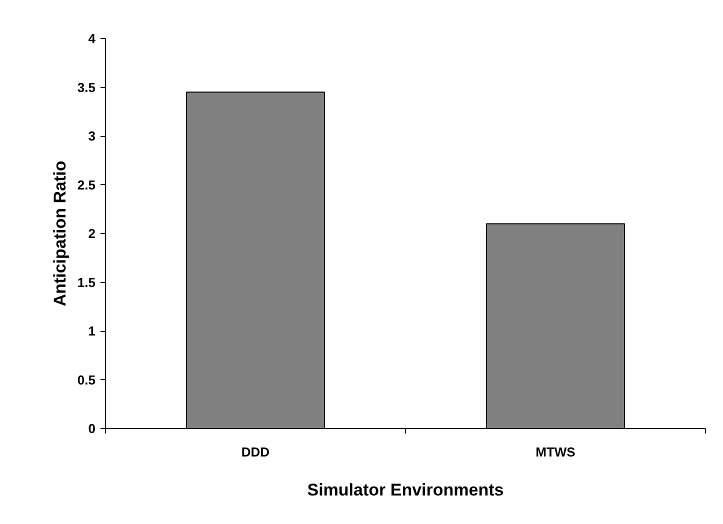 This screenshot has height=524, width=723. Describe the element at coordinates (86, 184) in the screenshot. I see `y-tick-label: 2.5` at that location.